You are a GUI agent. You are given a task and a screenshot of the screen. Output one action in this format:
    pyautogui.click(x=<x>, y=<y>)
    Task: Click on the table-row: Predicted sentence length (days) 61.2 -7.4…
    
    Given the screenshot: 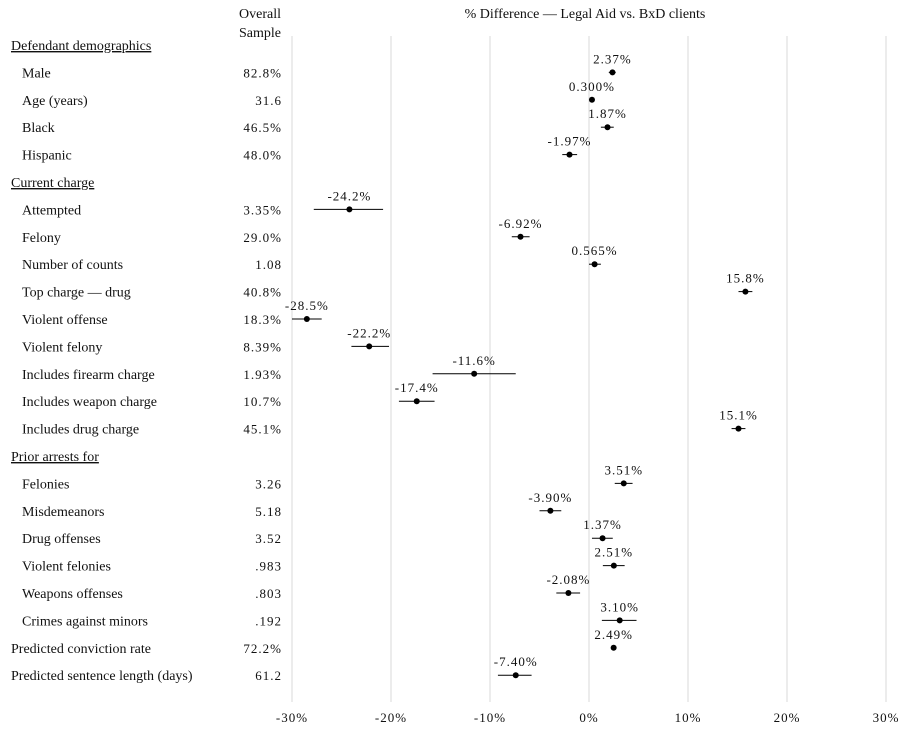 What is the action you would take?
    pyautogui.click(x=274, y=669)
    